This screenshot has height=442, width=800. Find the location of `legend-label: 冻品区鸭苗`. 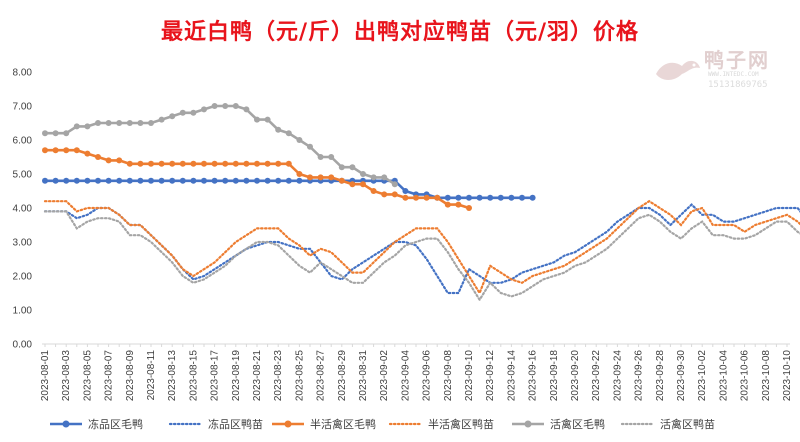

legend-label: 冻品区鸭苗 is located at coordinates (235, 424).